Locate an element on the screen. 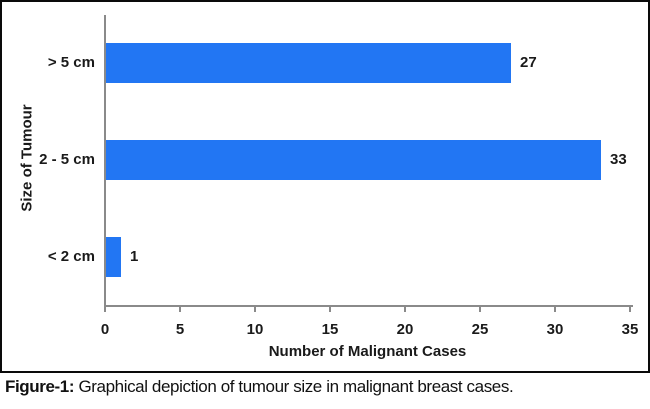 The image size is (650, 409). x-axis-title: Number of Malignant Cases is located at coordinates (367, 351).